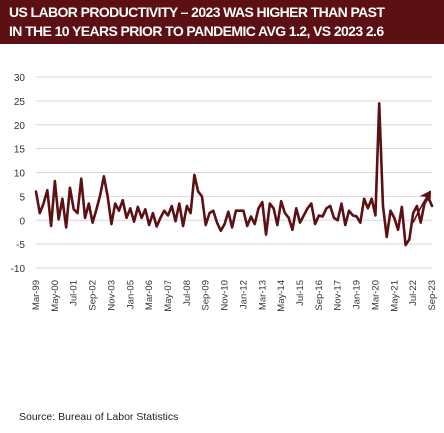 The height and width of the screenshot is (433, 444). What do you see at coordinates (22, 197) in the screenshot?
I see `y-tick-label: 5` at bounding box center [22, 197].